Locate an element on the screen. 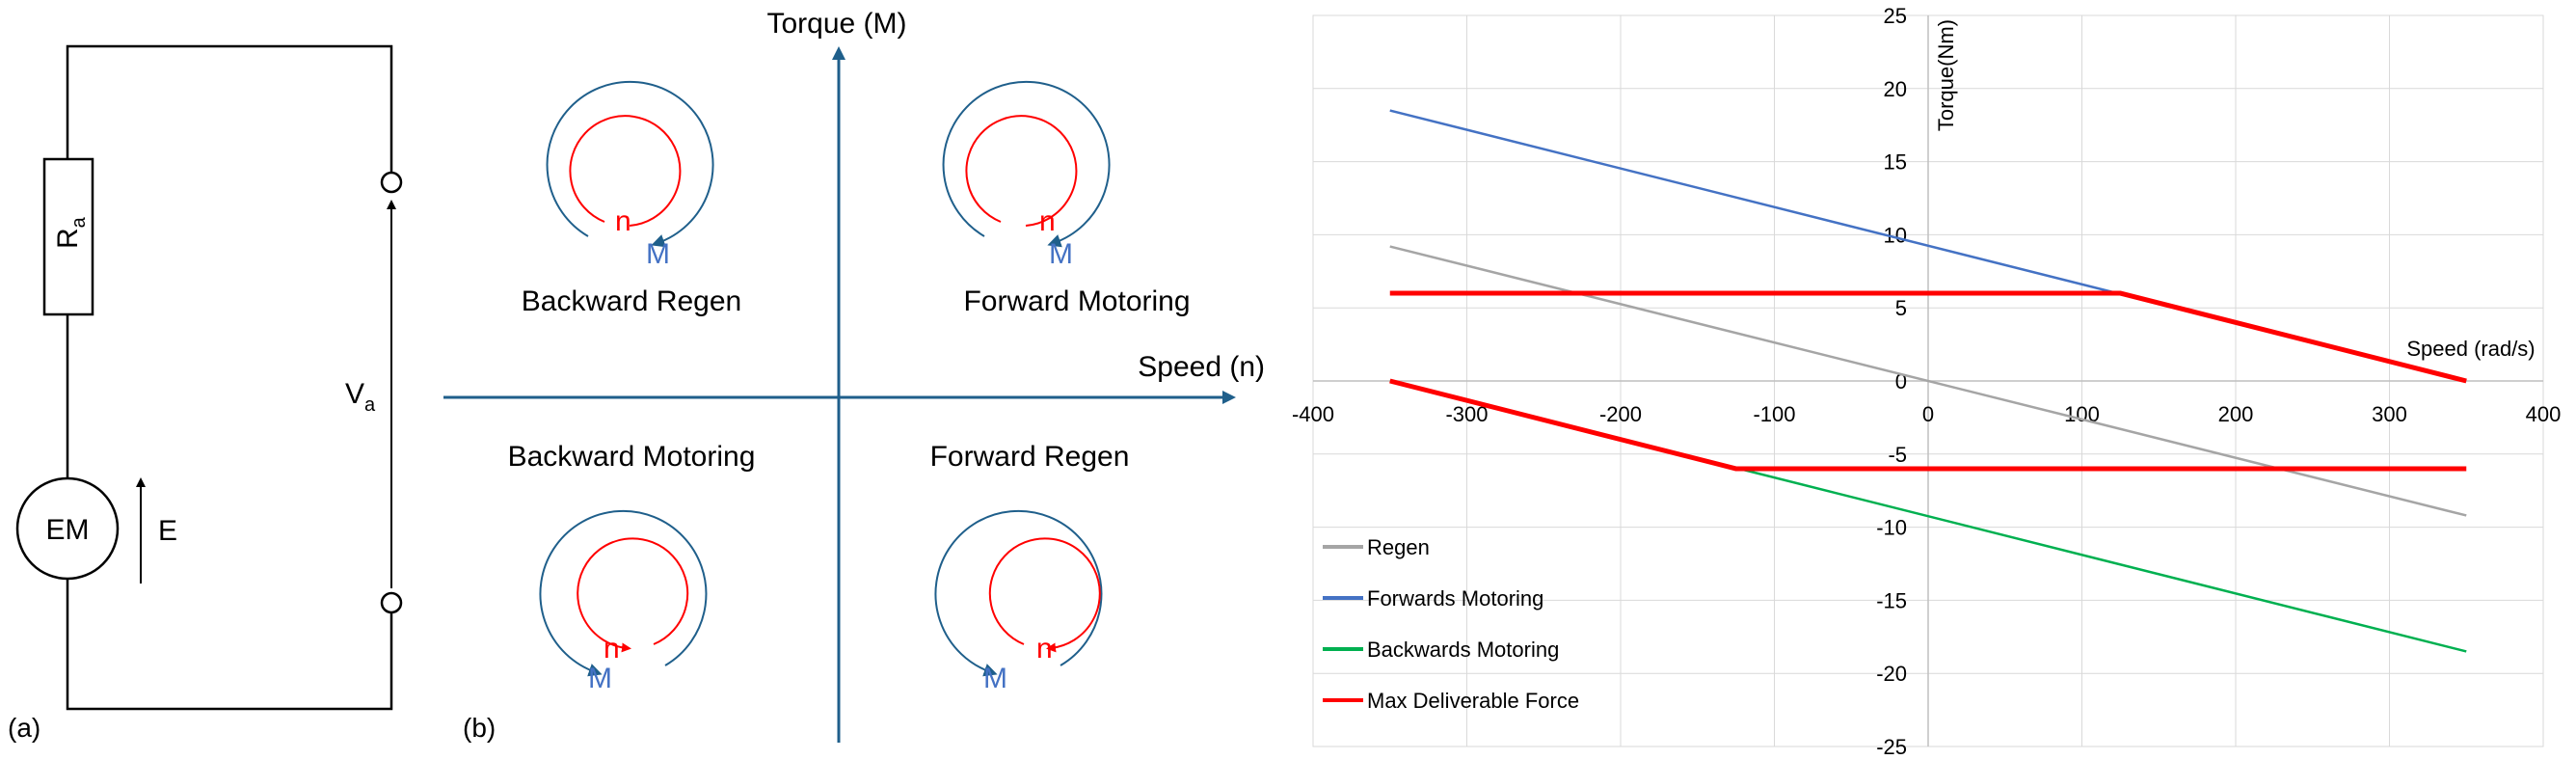 The image size is (2576, 760). speed-symbol-br: n is located at coordinates (1044, 649).